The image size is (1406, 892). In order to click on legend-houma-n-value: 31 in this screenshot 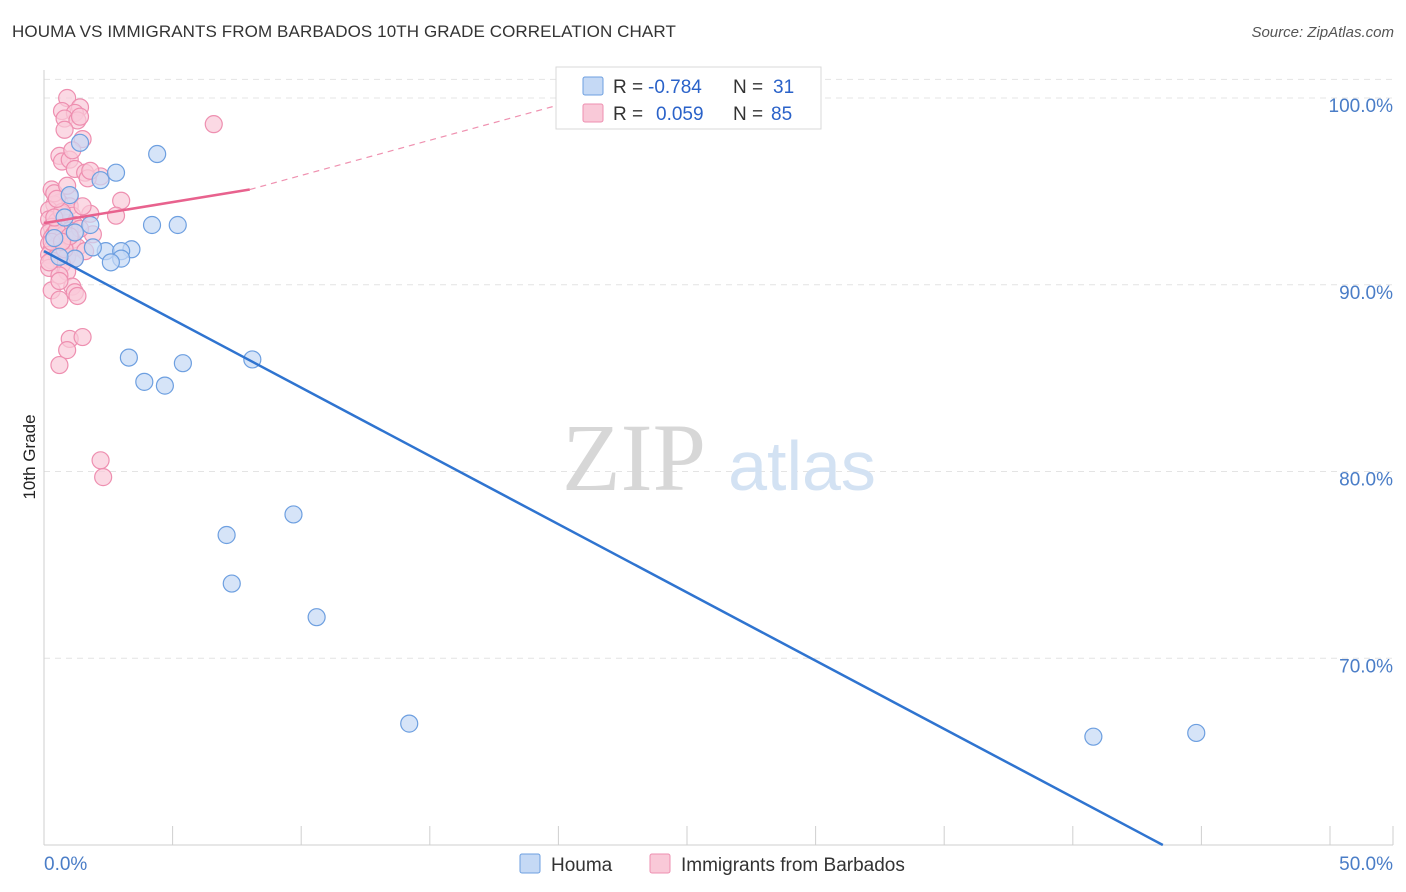, I will do `click(783, 87)`.